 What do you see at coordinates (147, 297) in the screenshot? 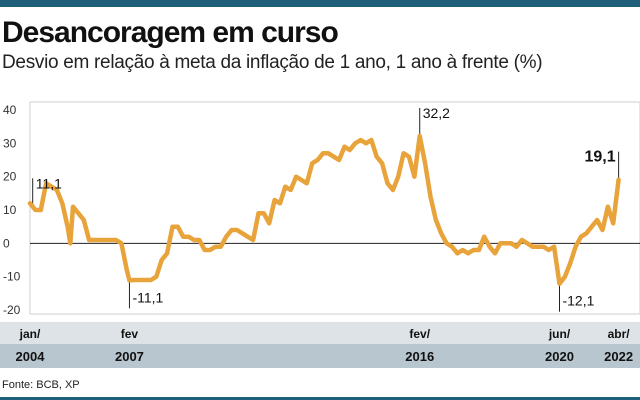
I see `annotation-label: -11,1` at bounding box center [147, 297].